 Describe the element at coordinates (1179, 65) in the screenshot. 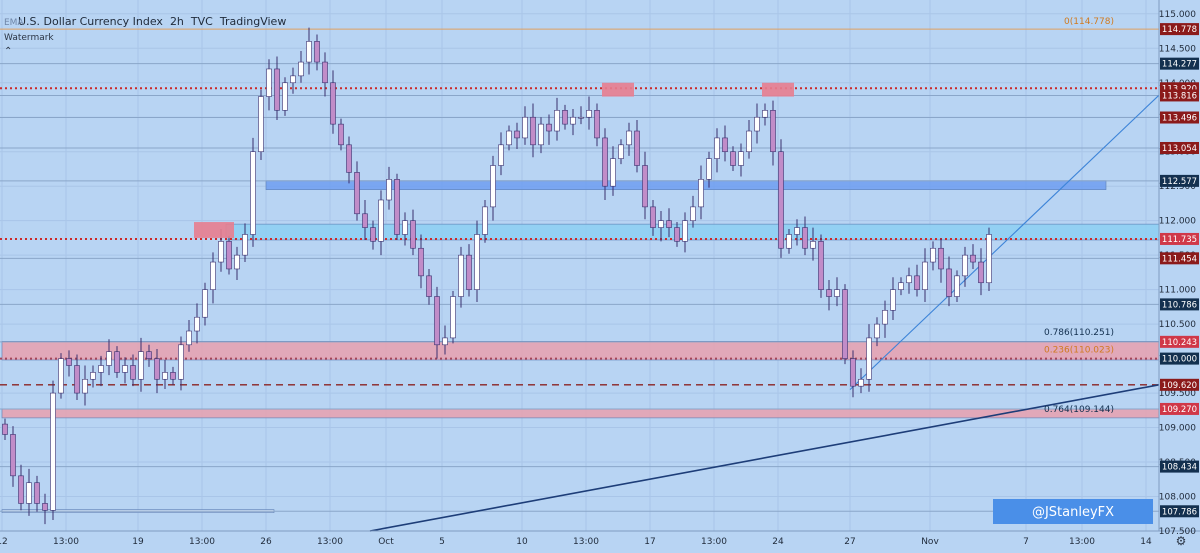

I see `price-badge-label: 114.277` at that location.